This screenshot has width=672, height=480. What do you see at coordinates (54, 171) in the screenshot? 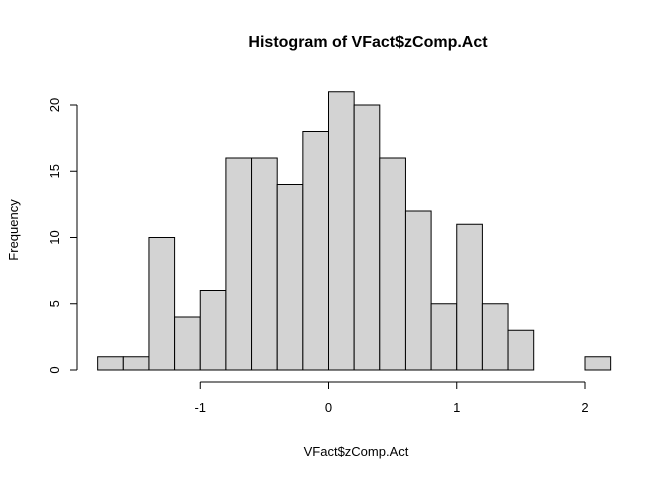
I see `y-tick-label: 15` at bounding box center [54, 171].